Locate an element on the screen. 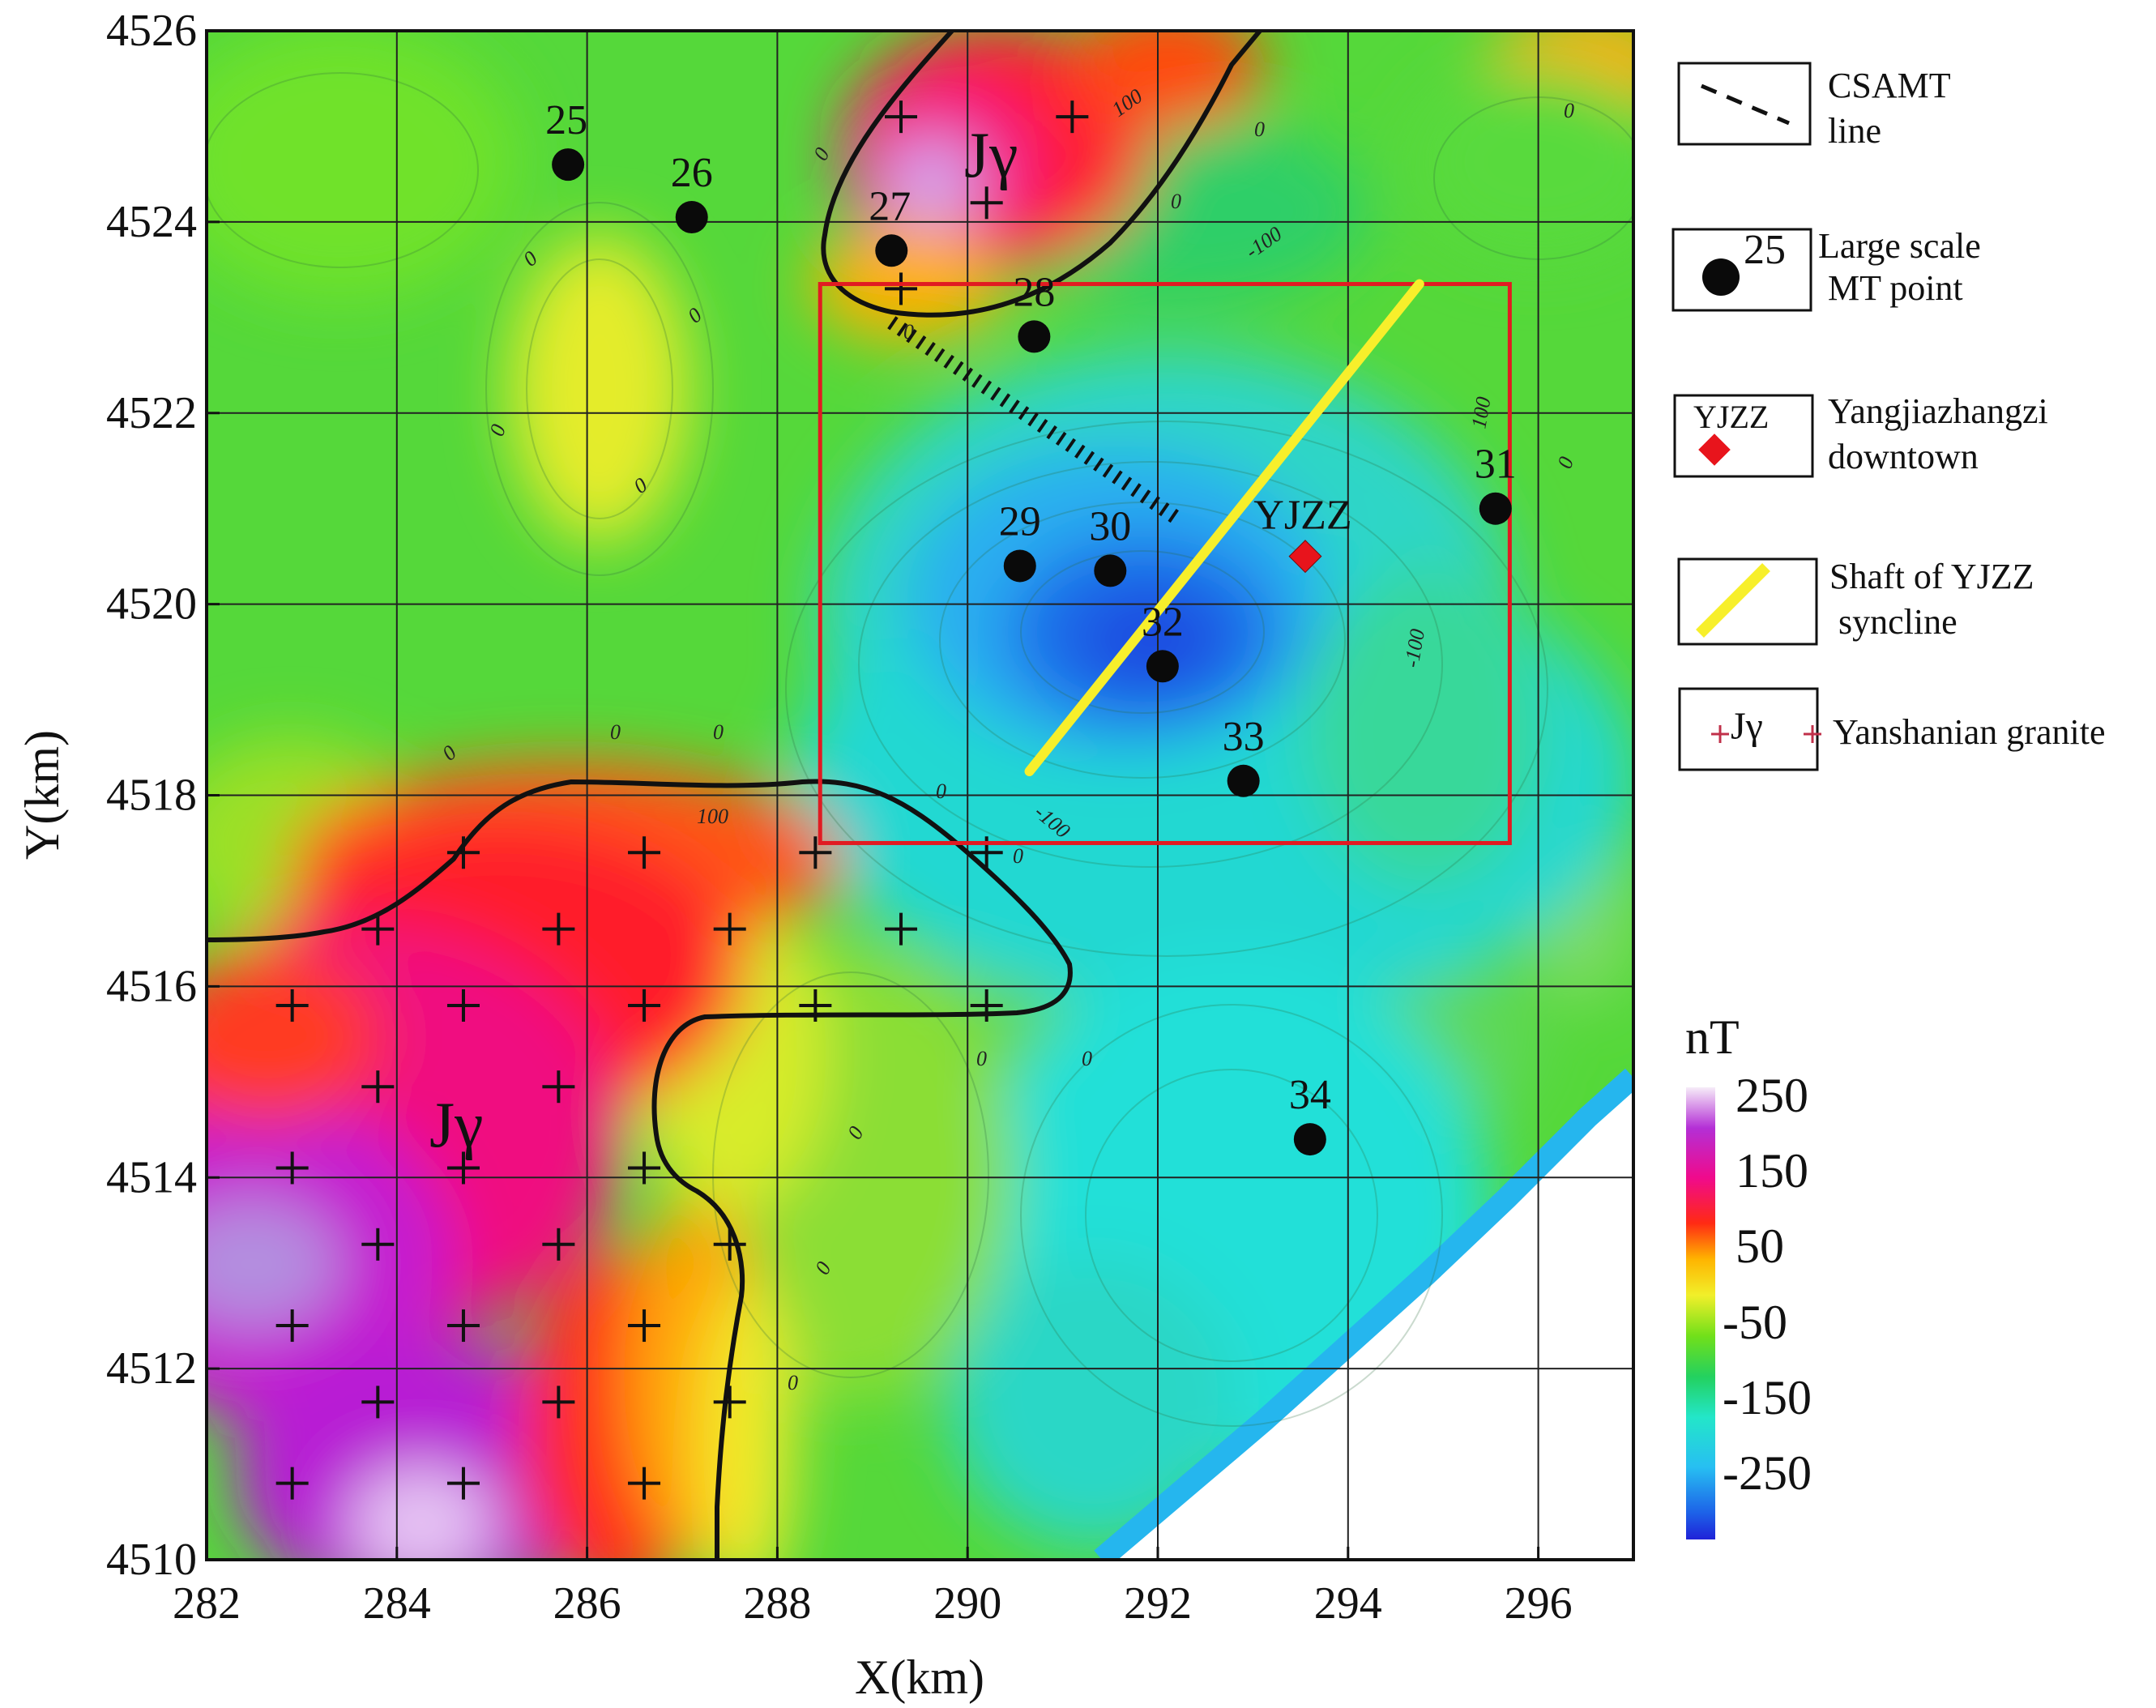  mt-point-label: 33 is located at coordinates (1244, 737).